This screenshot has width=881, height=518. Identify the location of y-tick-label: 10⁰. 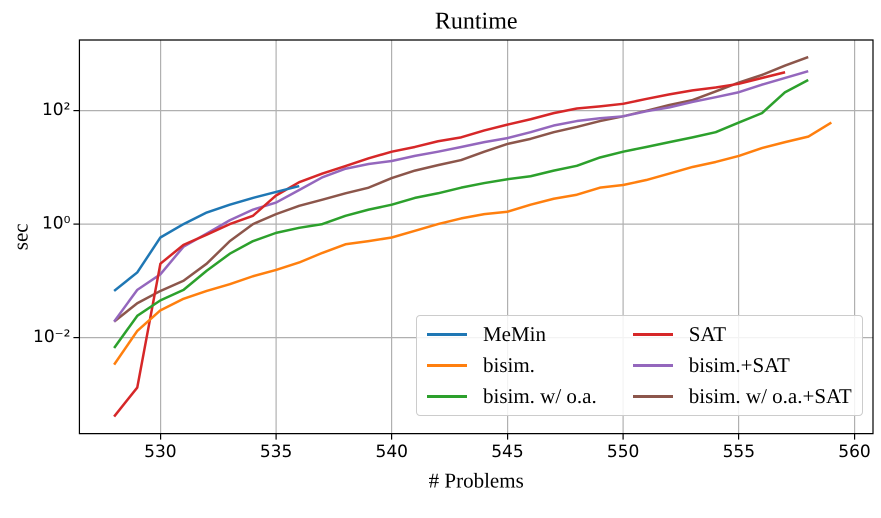
(56, 224).